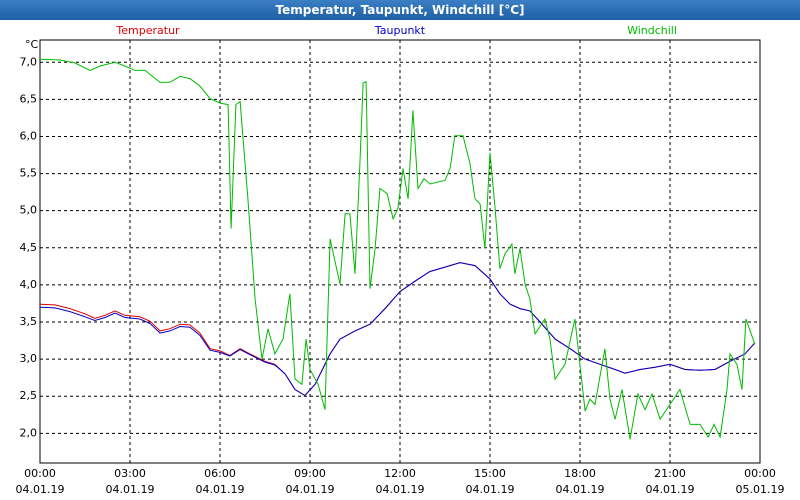 This screenshot has height=500, width=800. I want to click on x-tick-label: 21:00, so click(670, 473).